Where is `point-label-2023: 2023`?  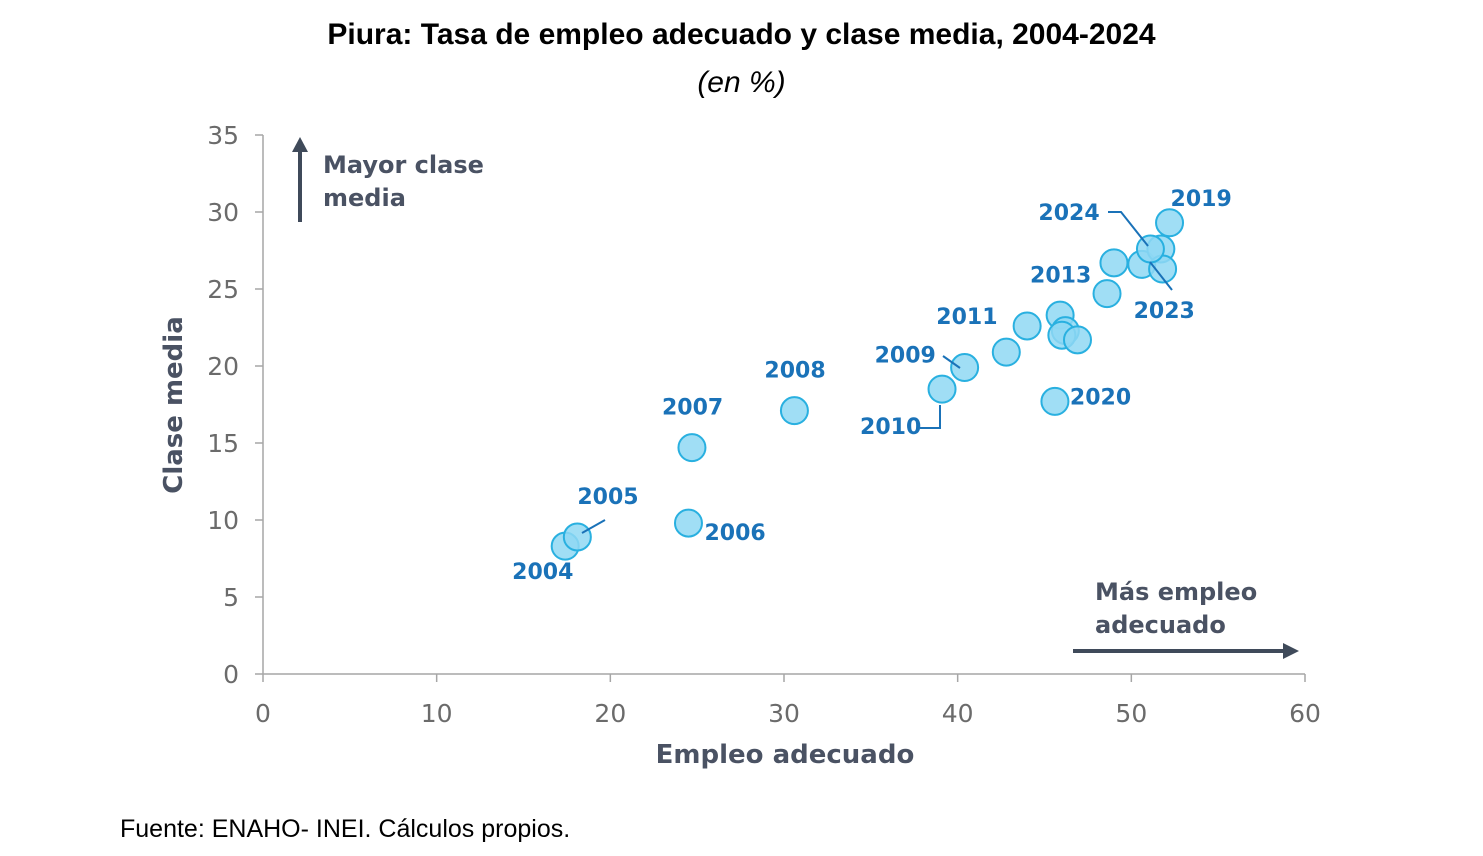 point-label-2023: 2023 is located at coordinates (1164, 311).